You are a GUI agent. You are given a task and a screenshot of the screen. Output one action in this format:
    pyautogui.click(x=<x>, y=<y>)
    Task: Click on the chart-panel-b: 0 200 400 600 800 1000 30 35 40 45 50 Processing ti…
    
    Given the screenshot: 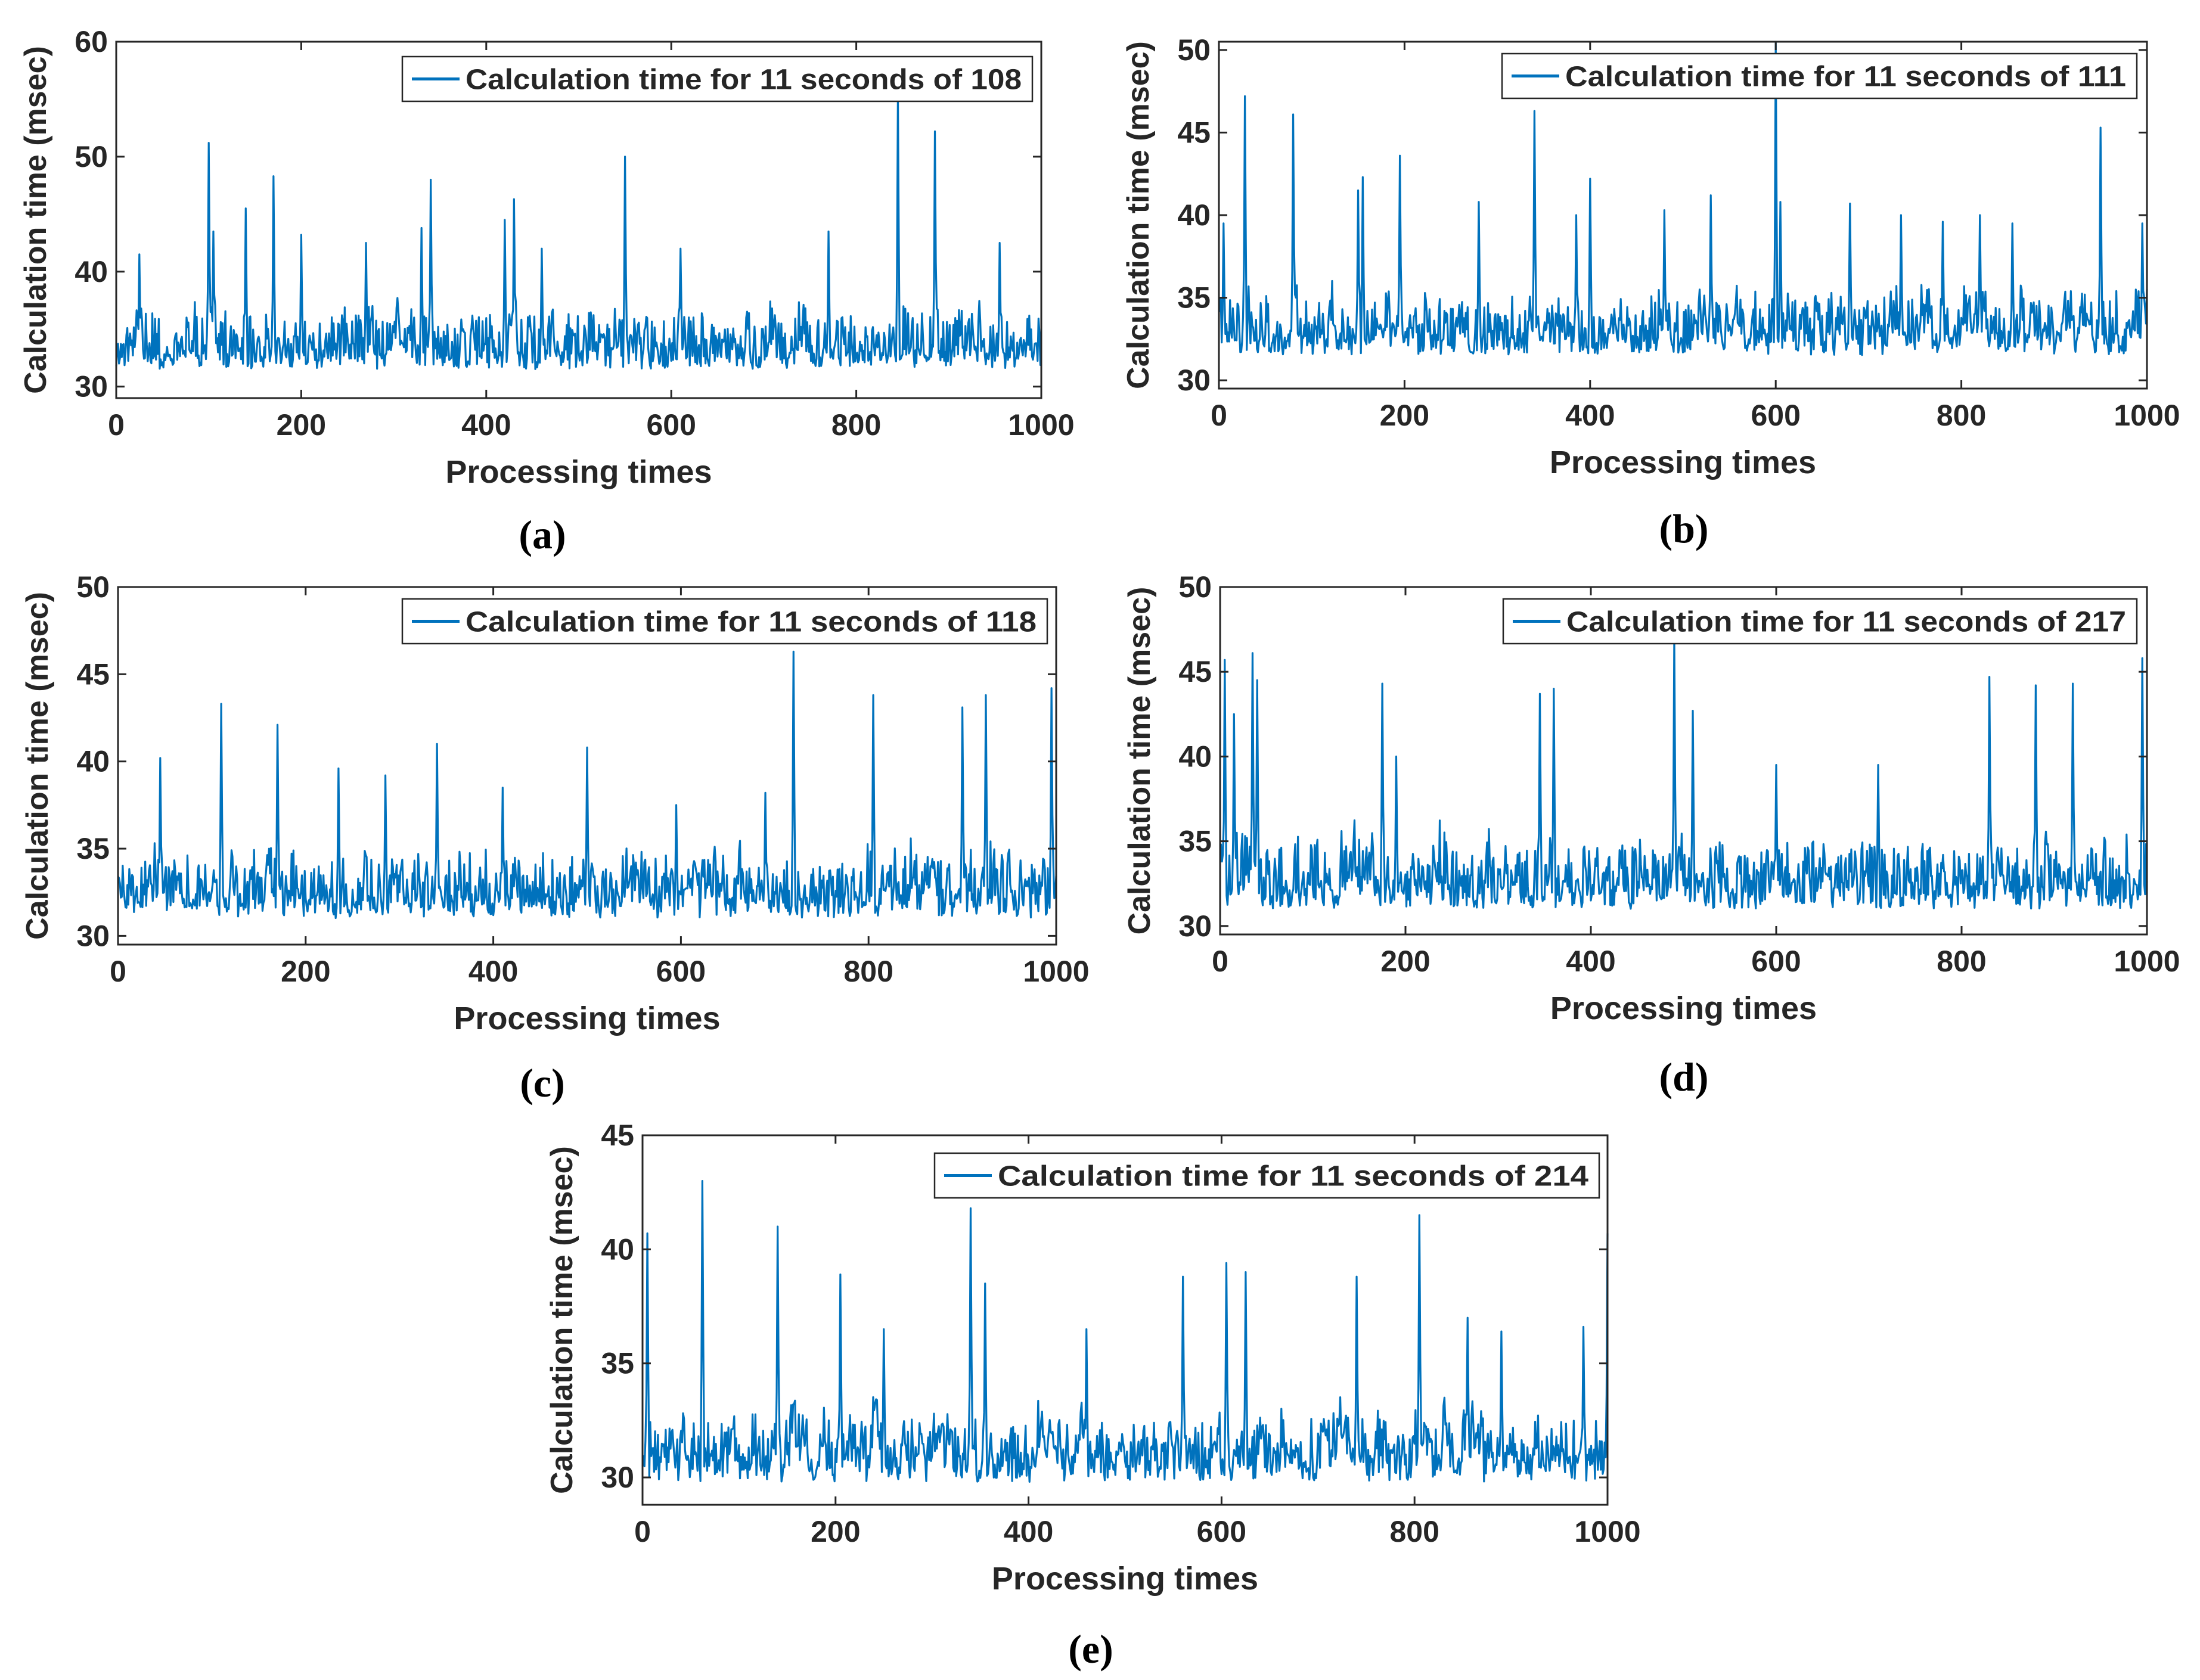 What is the action you would take?
    pyautogui.click(x=1650, y=292)
    